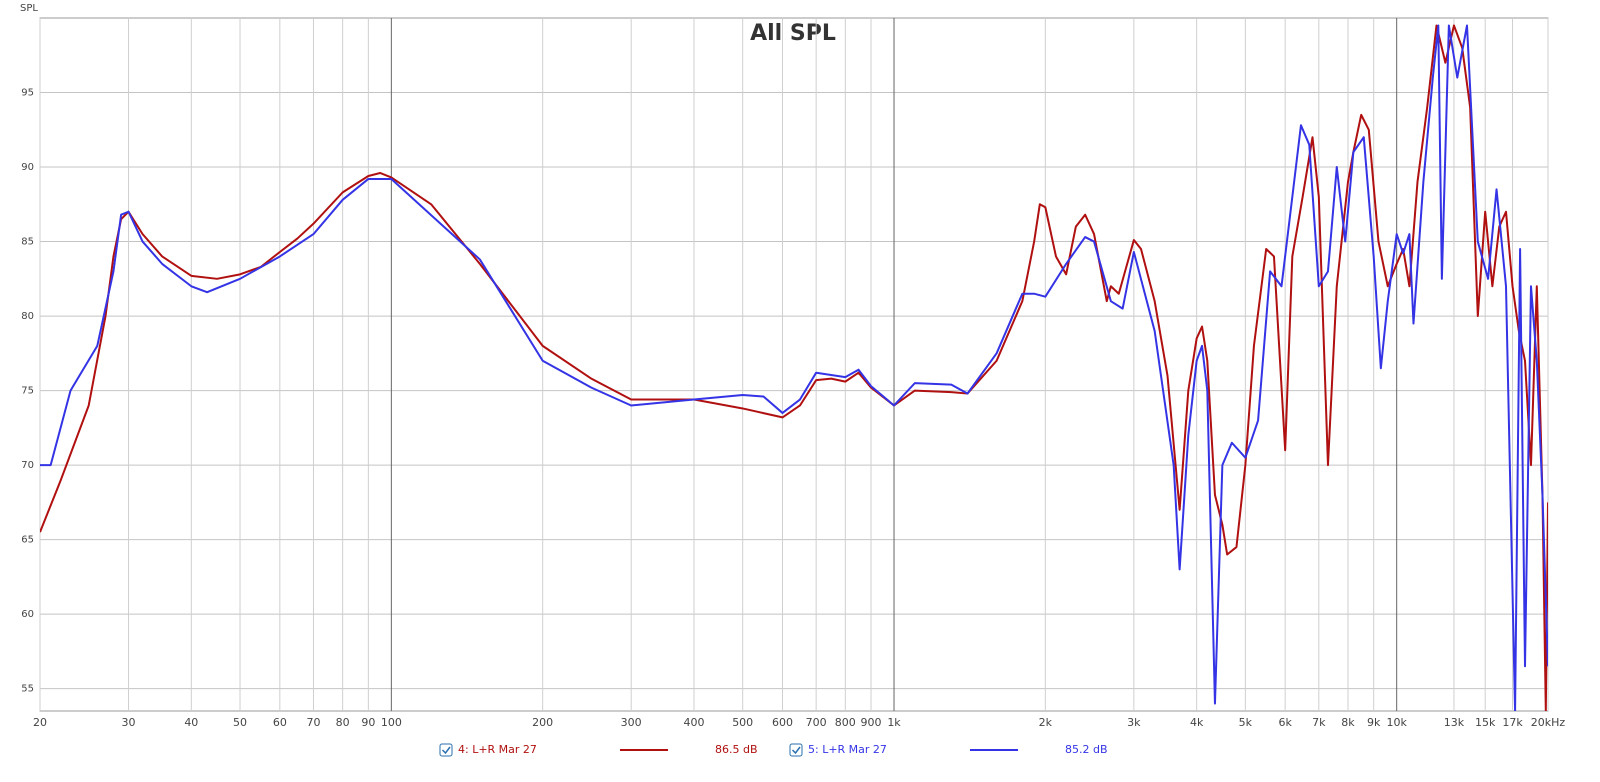  Describe the element at coordinates (693, 722) in the screenshot. I see `x-tick-label: 400` at that location.